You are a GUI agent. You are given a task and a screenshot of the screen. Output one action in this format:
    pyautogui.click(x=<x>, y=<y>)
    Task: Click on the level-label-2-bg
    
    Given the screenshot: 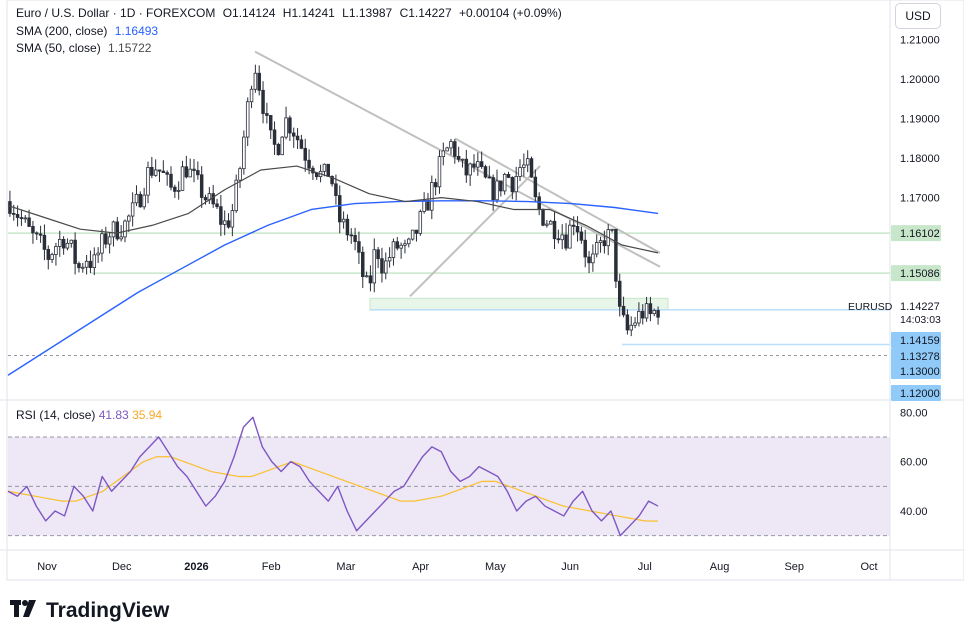 What is the action you would take?
    pyautogui.click(x=916, y=273)
    